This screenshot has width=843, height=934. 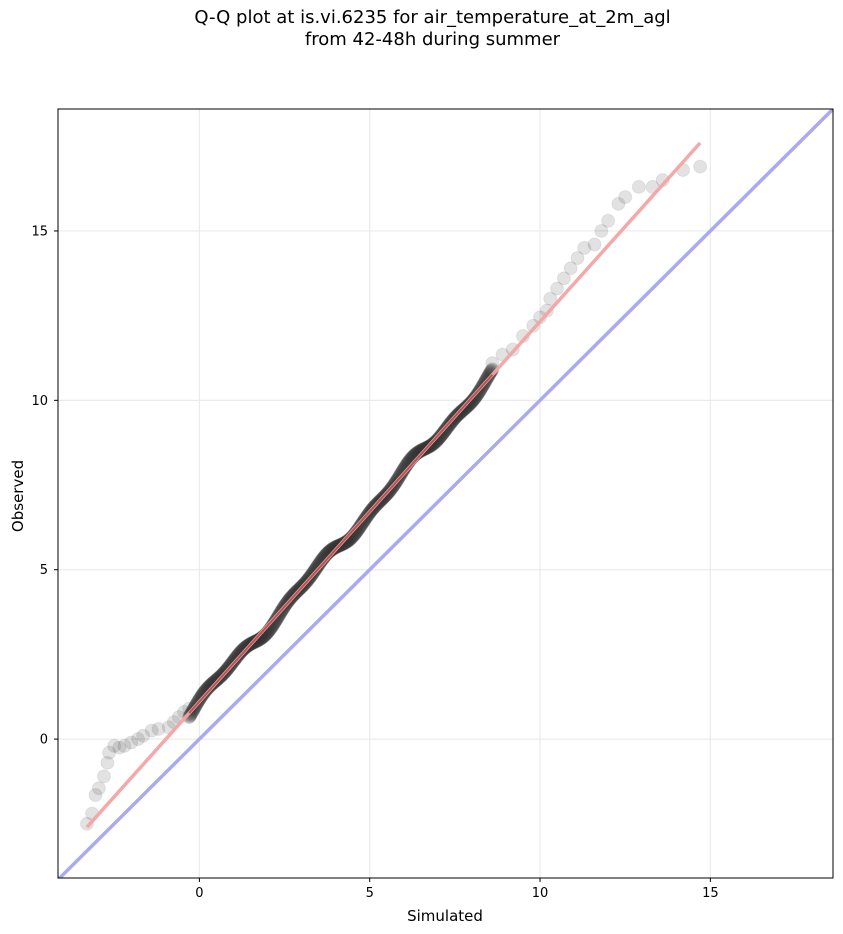 I want to click on x-tick-label: 10, so click(x=540, y=893).